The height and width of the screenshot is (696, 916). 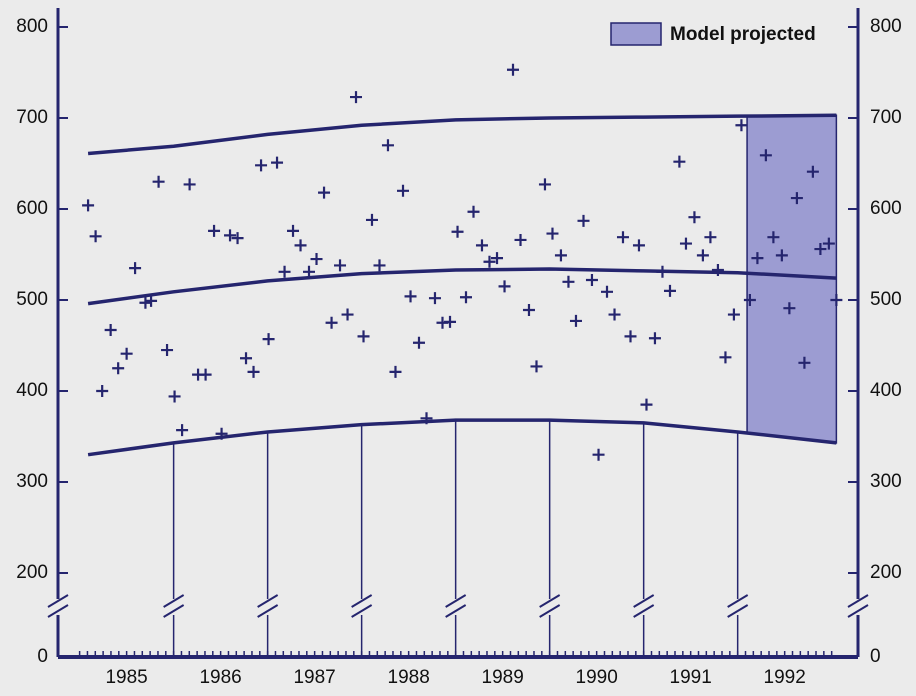 What do you see at coordinates (126, 677) in the screenshot?
I see `x-tick-label: 1985` at bounding box center [126, 677].